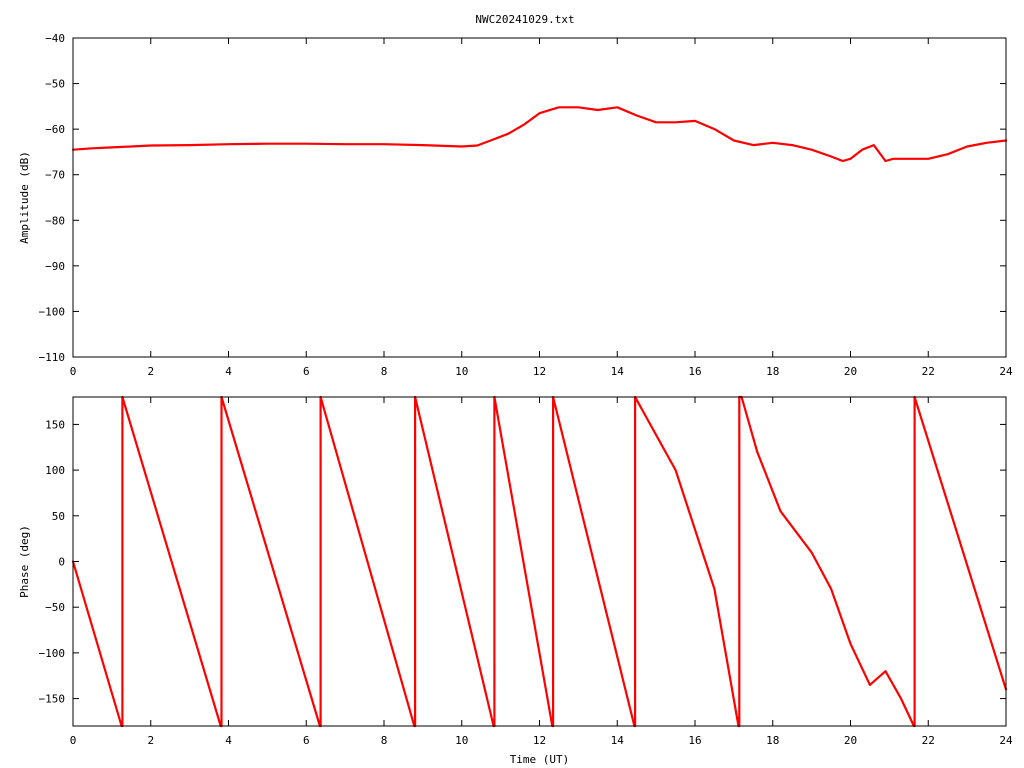 Image resolution: width=1024 pixels, height=768 pixels. What do you see at coordinates (52, 357) in the screenshot?
I see `y-tick-label: −110` at bounding box center [52, 357].